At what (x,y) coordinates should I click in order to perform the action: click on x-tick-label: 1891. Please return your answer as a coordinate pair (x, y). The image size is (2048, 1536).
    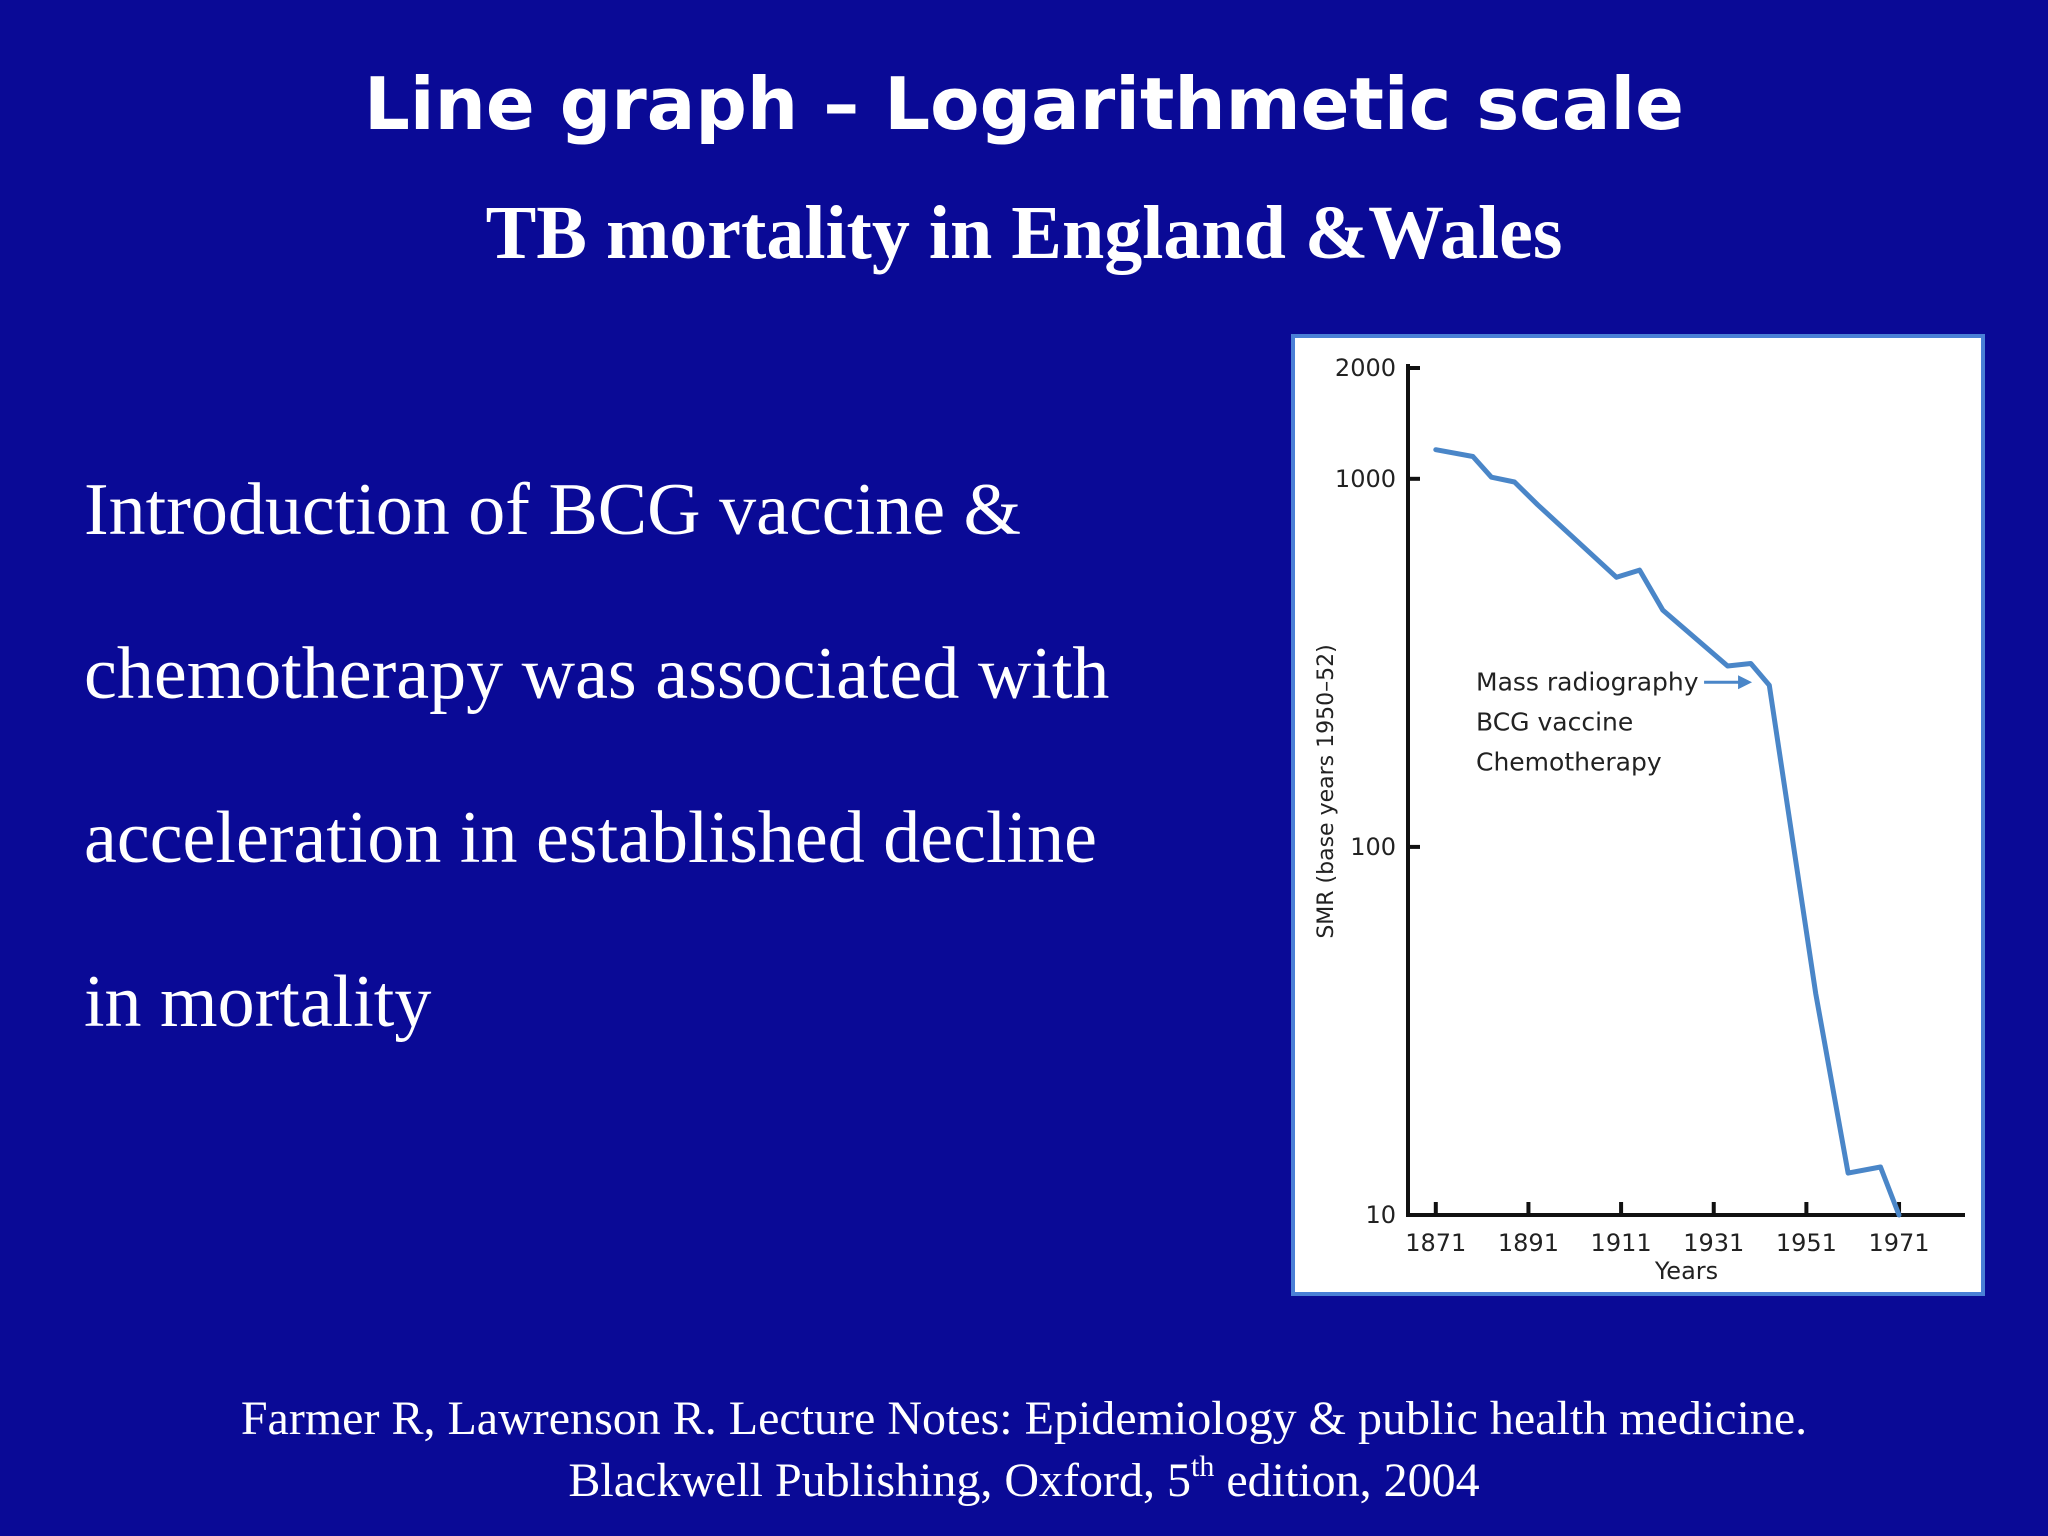
    Looking at the image, I should click on (1528, 1243).